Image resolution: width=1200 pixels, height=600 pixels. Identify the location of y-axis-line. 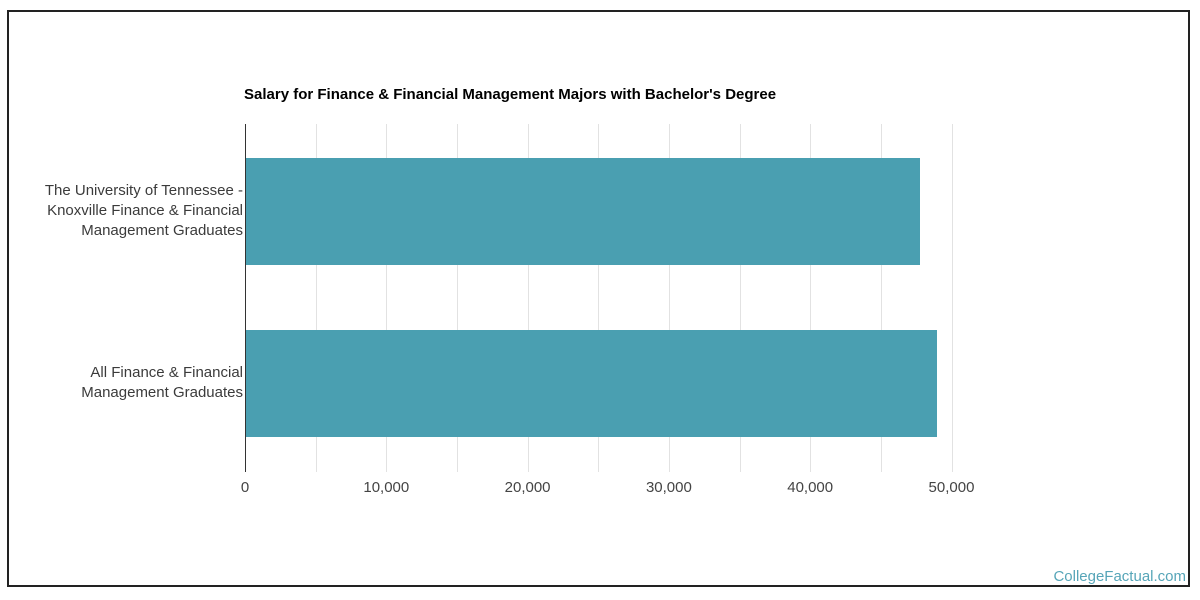
(245, 298).